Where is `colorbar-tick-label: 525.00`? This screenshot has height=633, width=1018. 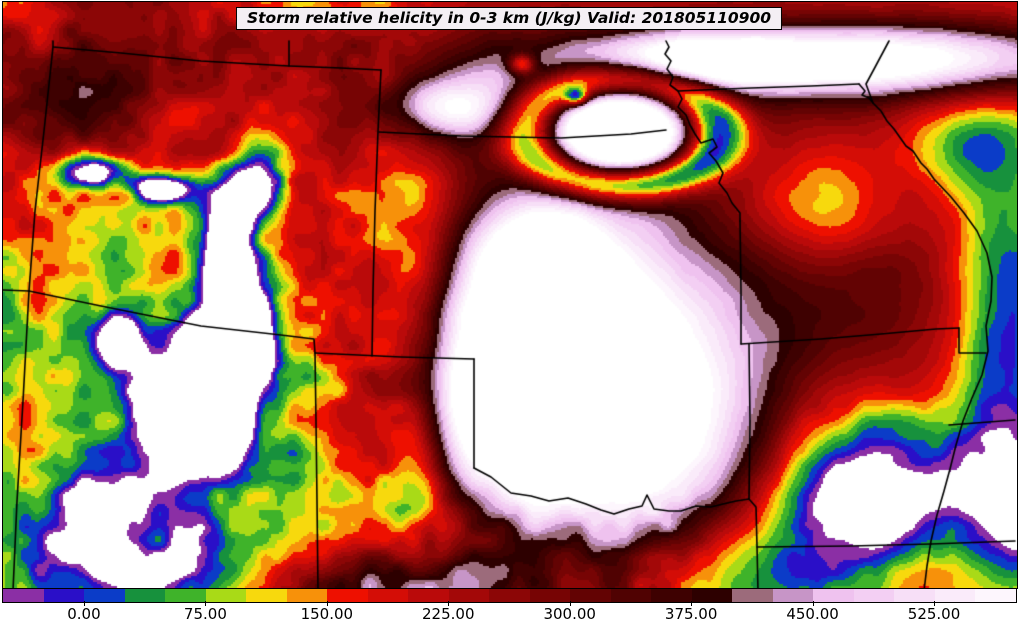
colorbar-tick-label: 525.00 is located at coordinates (934, 614).